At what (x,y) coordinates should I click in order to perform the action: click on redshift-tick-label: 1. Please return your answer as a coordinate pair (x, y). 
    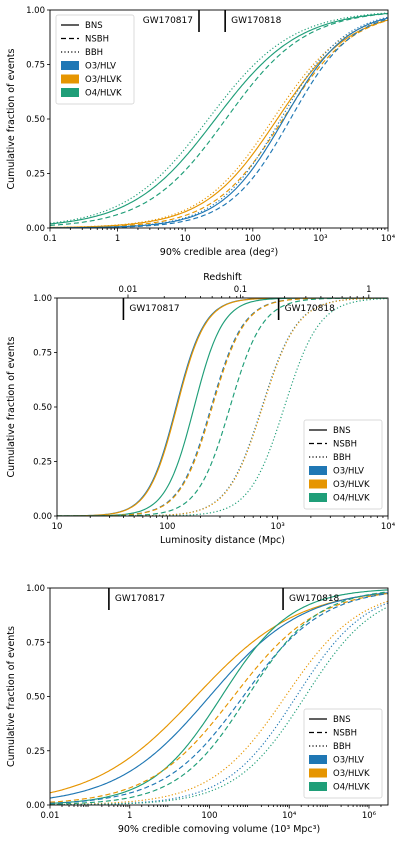
    Looking at the image, I should click on (368, 290).